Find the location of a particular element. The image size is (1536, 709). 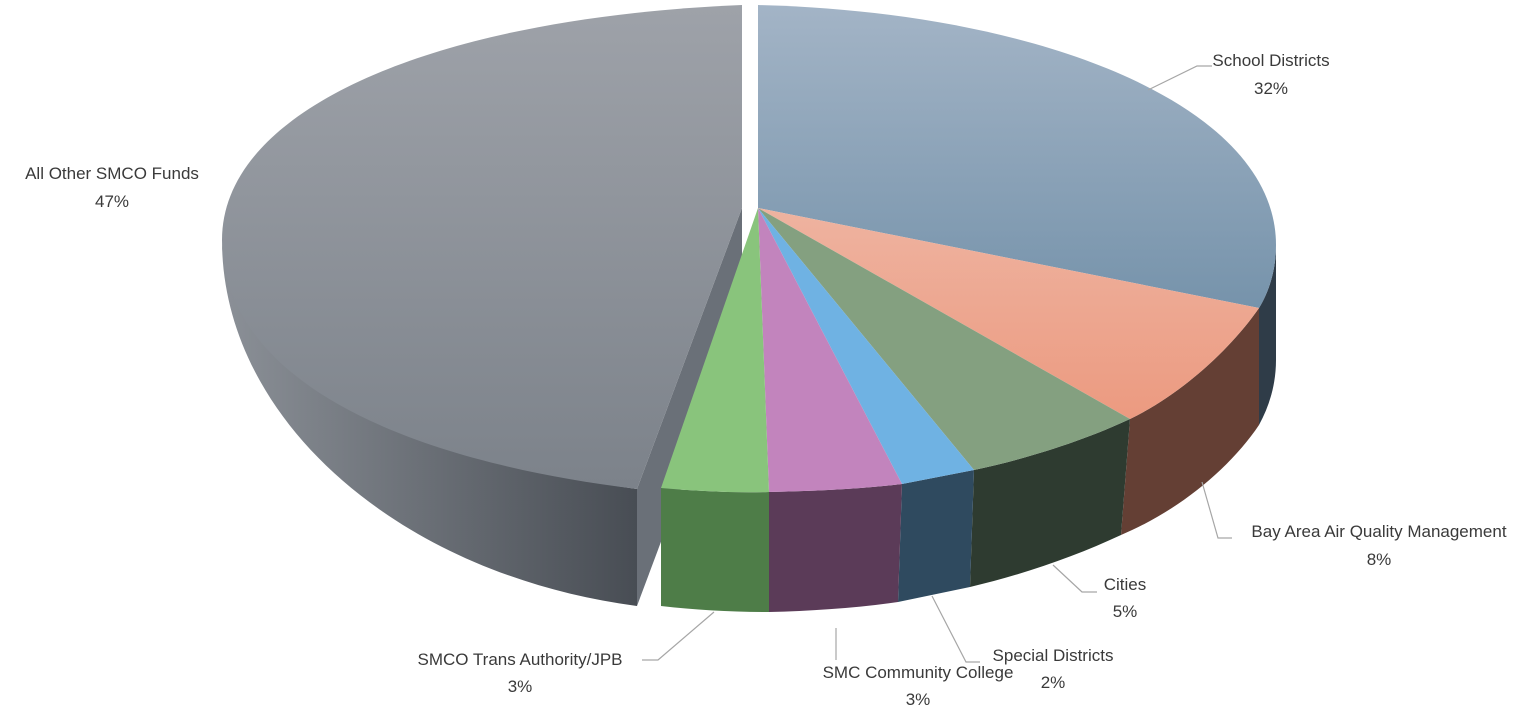

slice-top-special is located at coordinates (866, 346).